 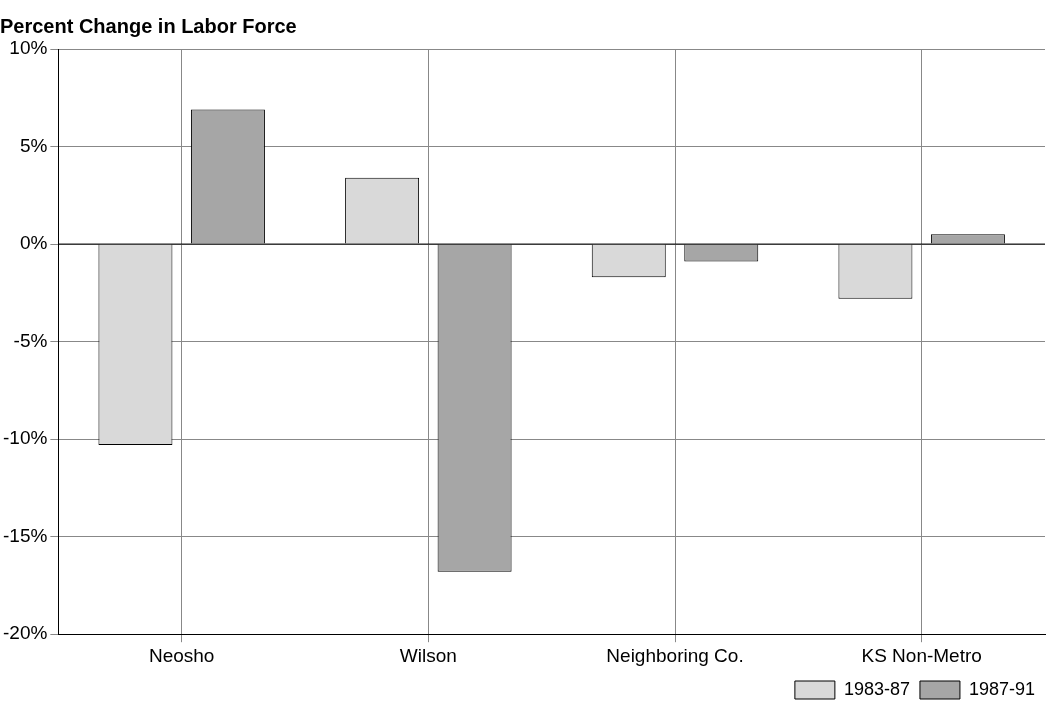 What do you see at coordinates (876, 688) in the screenshot?
I see `legend-label: 1983-87` at bounding box center [876, 688].